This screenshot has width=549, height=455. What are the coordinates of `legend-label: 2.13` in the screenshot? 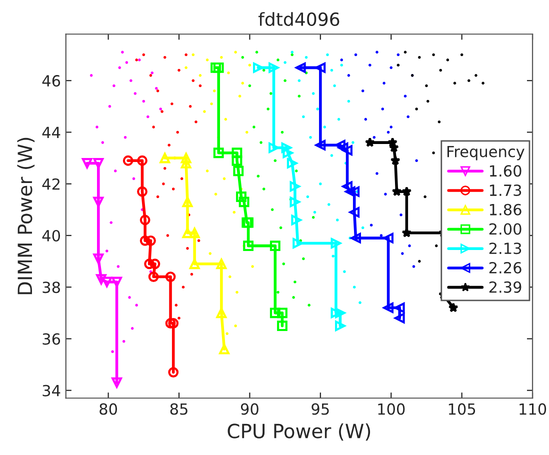 It's located at (505, 248).